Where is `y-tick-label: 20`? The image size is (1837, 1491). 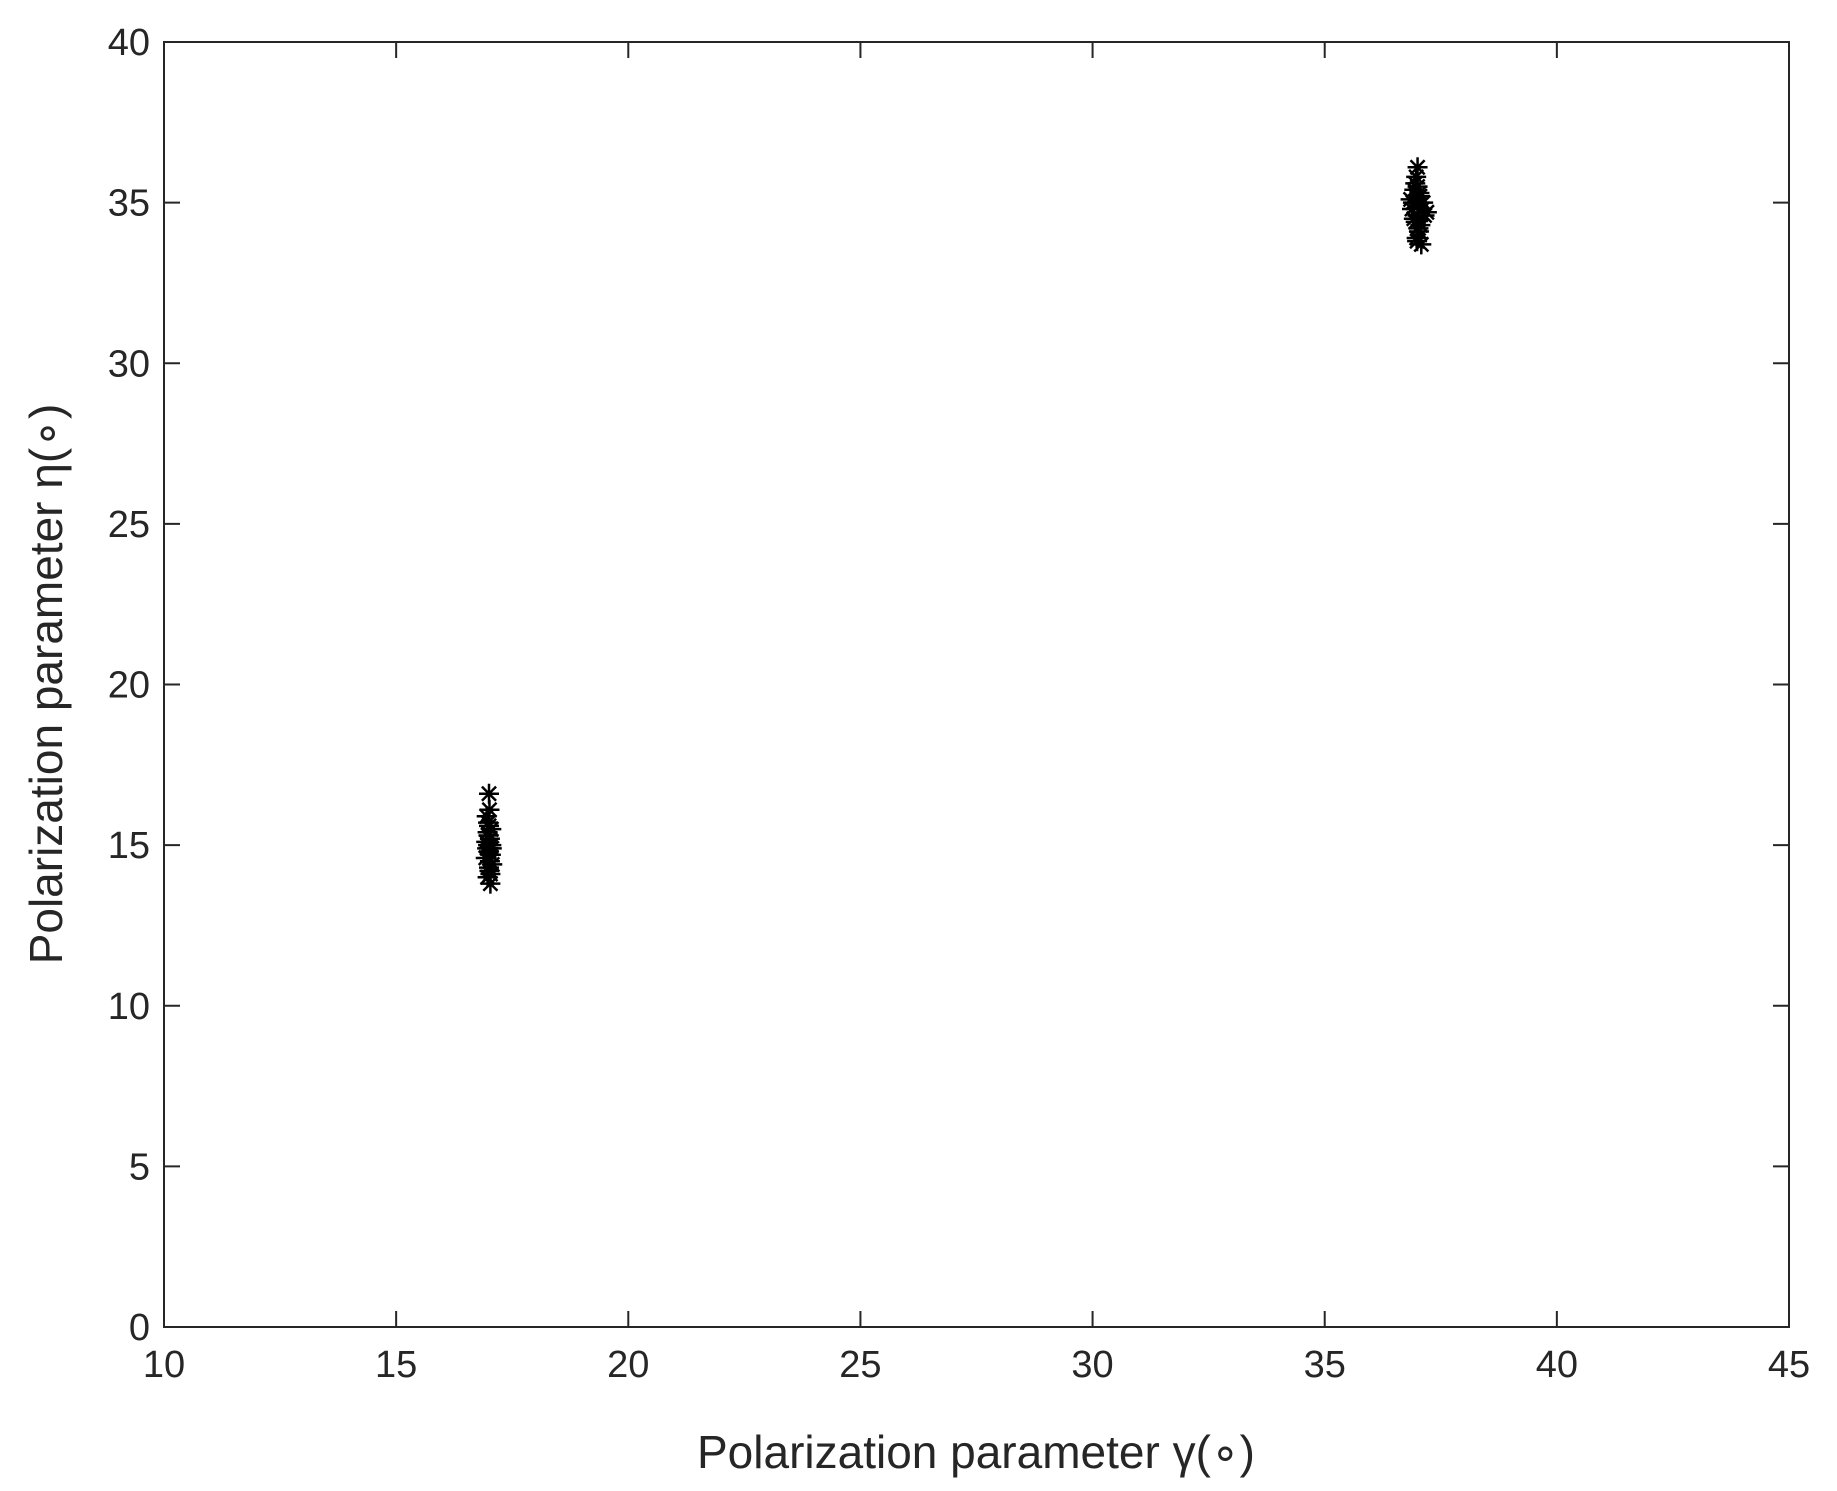
y-tick-label: 20 is located at coordinates (129, 686).